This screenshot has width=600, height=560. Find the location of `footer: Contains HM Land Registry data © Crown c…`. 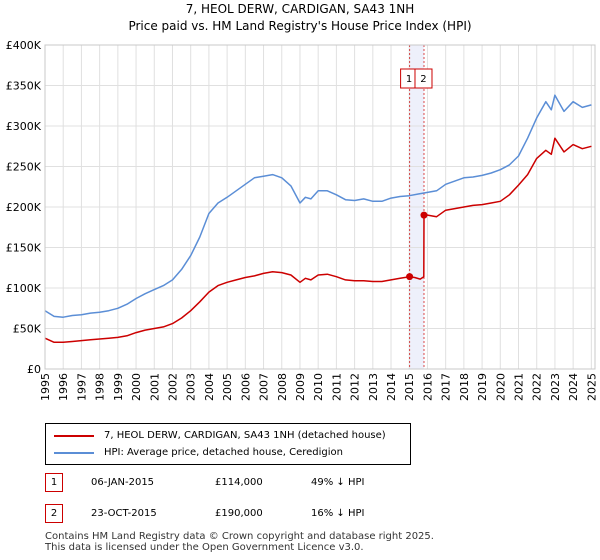

footer: Contains HM Land Registry data © Crown c… is located at coordinates (239, 542).